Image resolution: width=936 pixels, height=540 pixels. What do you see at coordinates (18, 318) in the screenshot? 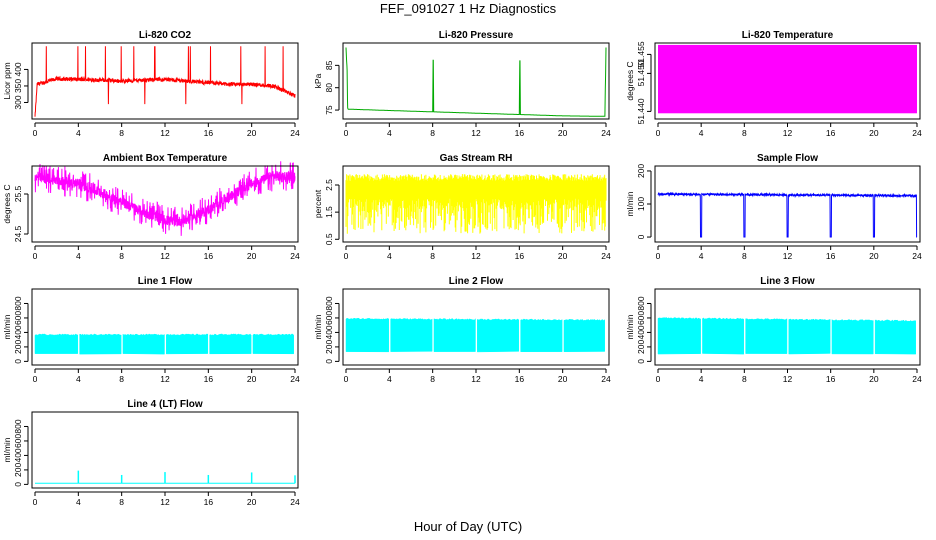
I see `y-tick-label: 600` at bounding box center [18, 318].